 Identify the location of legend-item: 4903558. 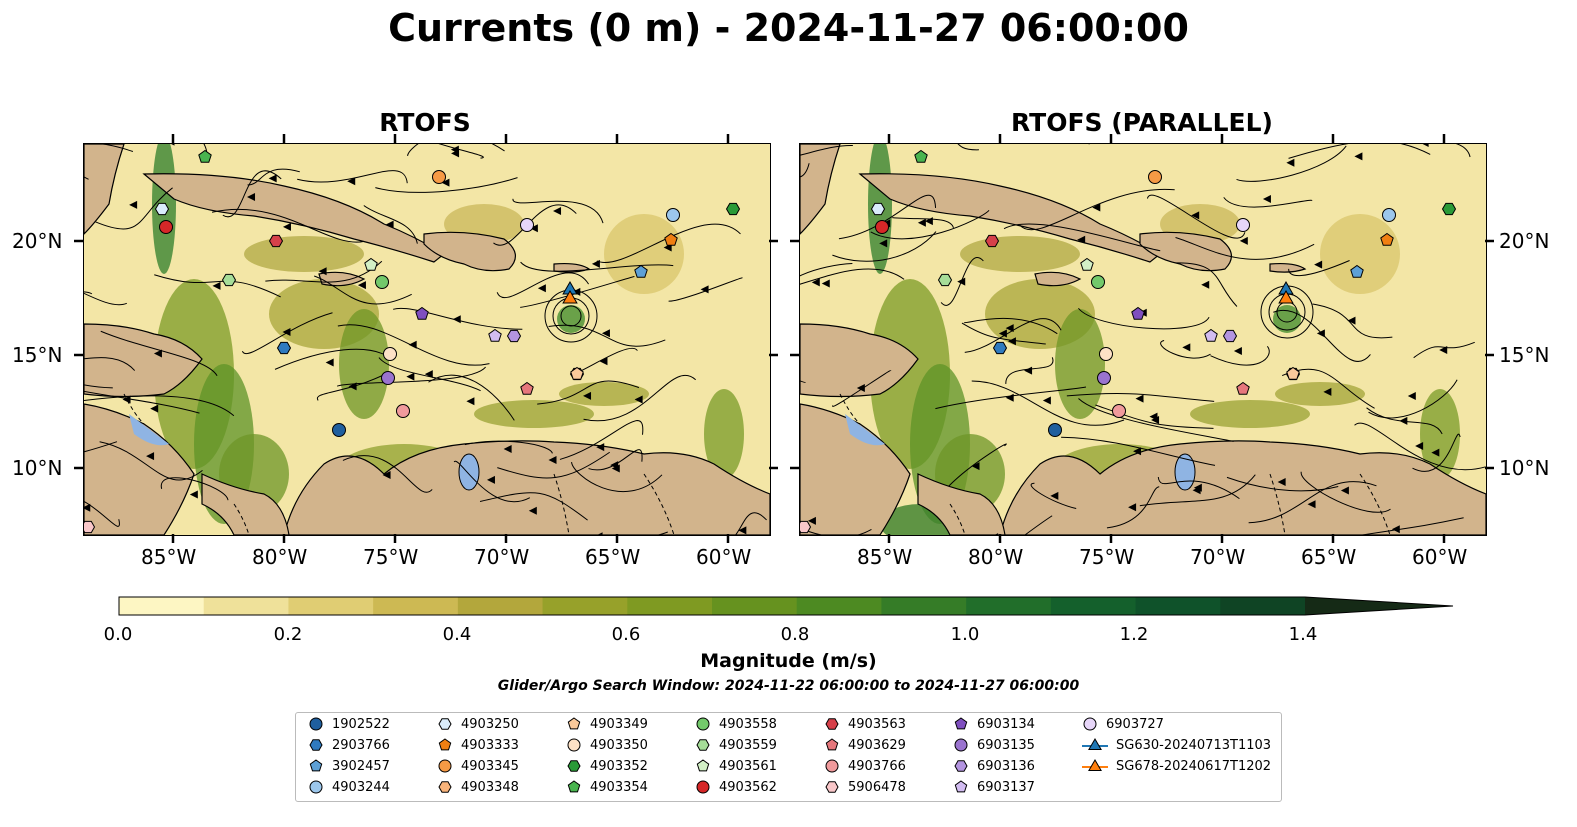
(736, 724).